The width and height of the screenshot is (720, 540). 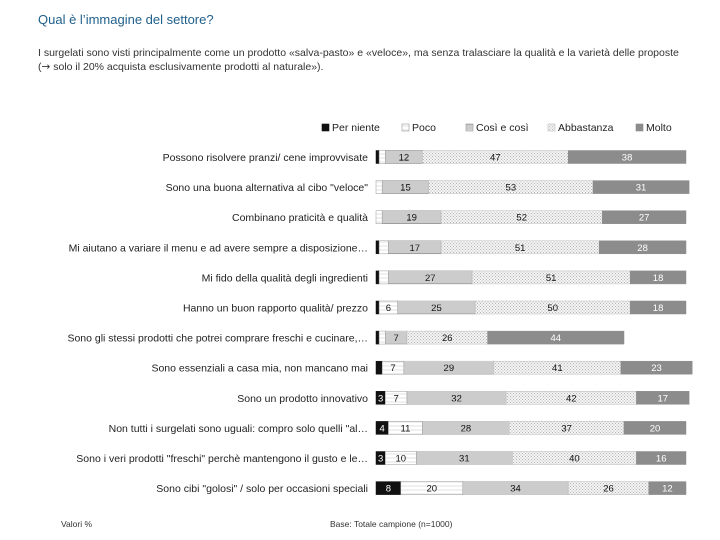 What do you see at coordinates (463, 398) in the screenshot?
I see `bar-row: Sono un prodotto innovativo 3 7 32 42 17` at bounding box center [463, 398].